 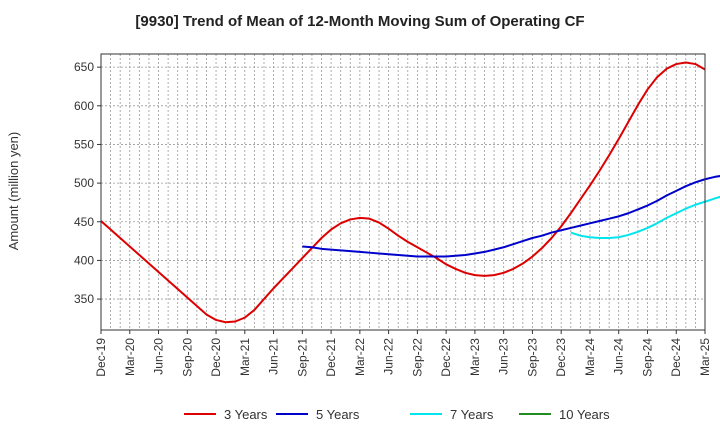 What do you see at coordinates (446, 357) in the screenshot?
I see `x-tick-label-Dec-22: Dec-22` at bounding box center [446, 357].